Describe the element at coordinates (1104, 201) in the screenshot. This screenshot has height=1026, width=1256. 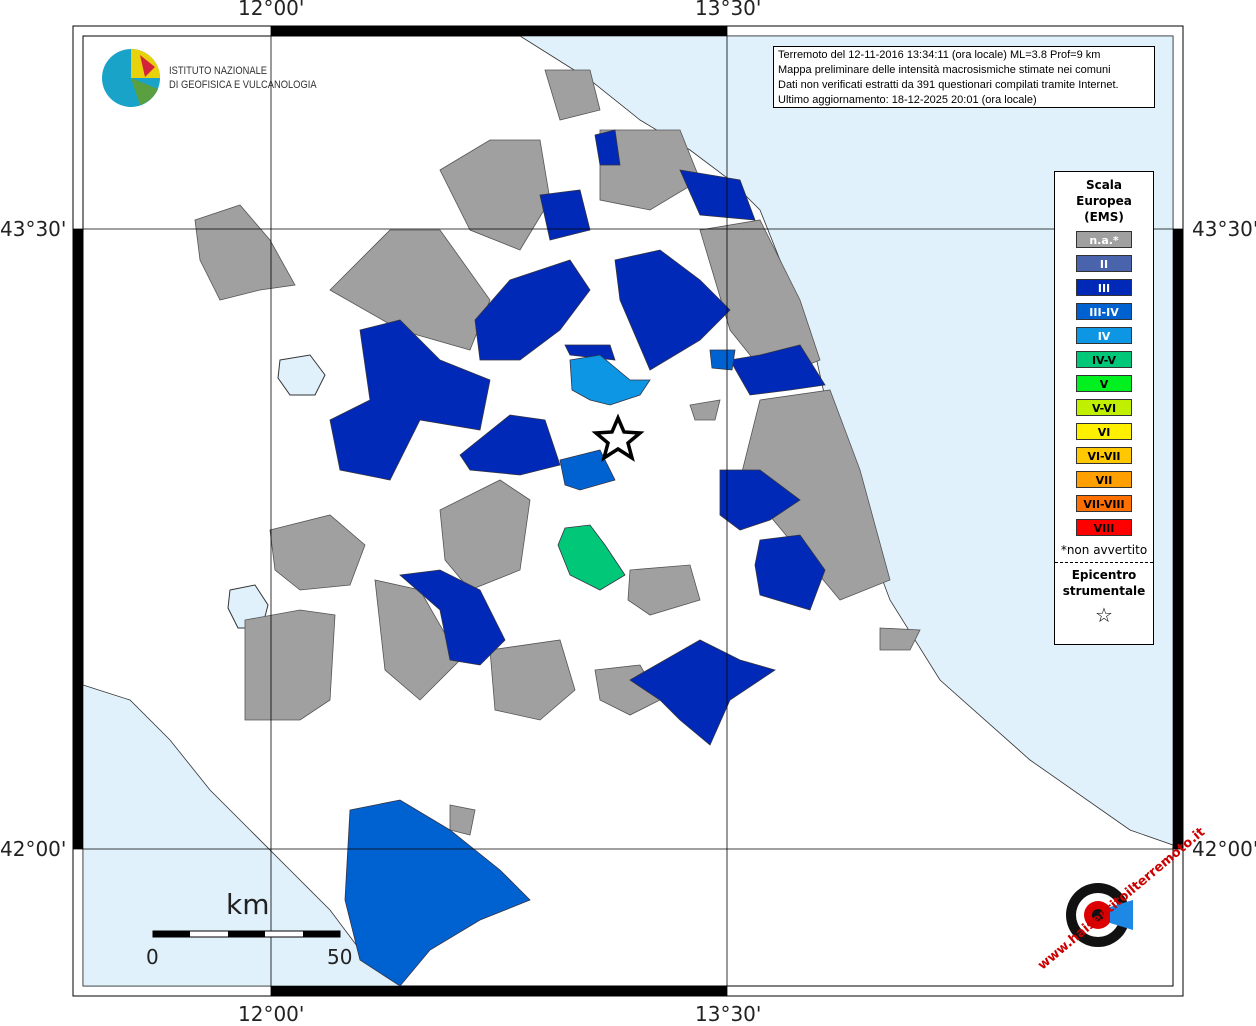
I see `legend-title: Scala Europea (EMS)` at that location.